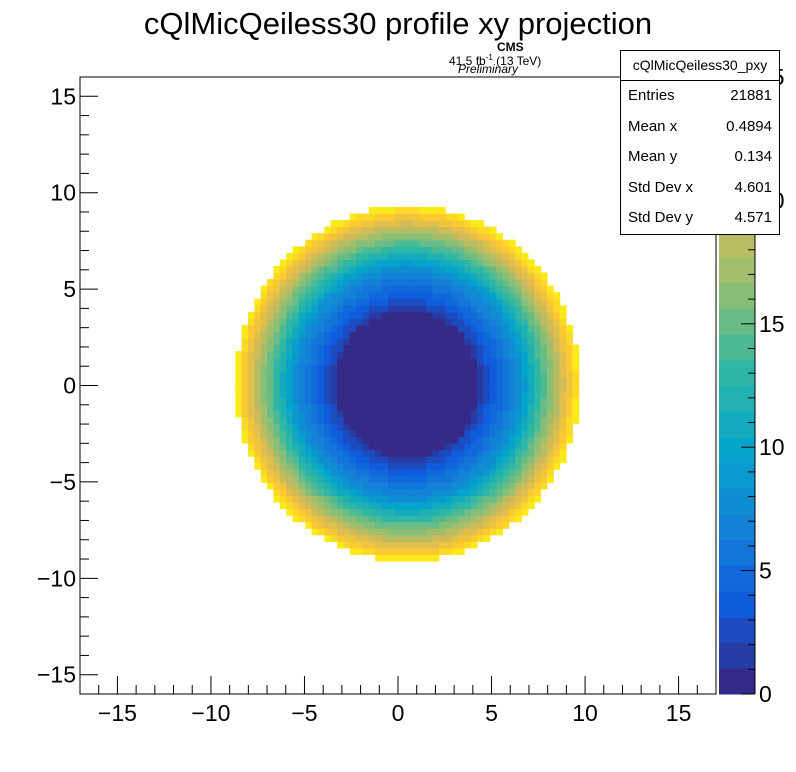 The height and width of the screenshot is (772, 796). Describe the element at coordinates (737, 552) in the screenshot. I see `color-scale-band` at that location.